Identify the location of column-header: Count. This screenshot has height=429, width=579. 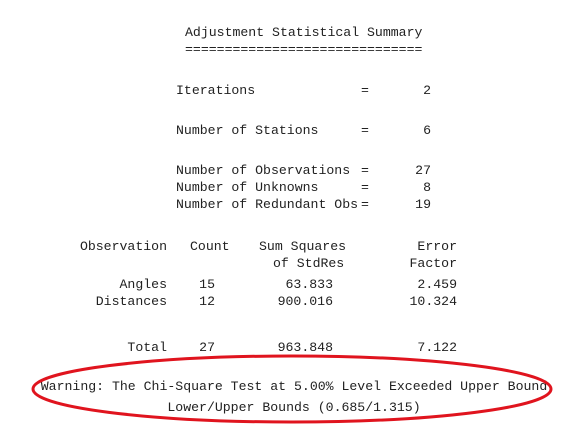
(210, 246).